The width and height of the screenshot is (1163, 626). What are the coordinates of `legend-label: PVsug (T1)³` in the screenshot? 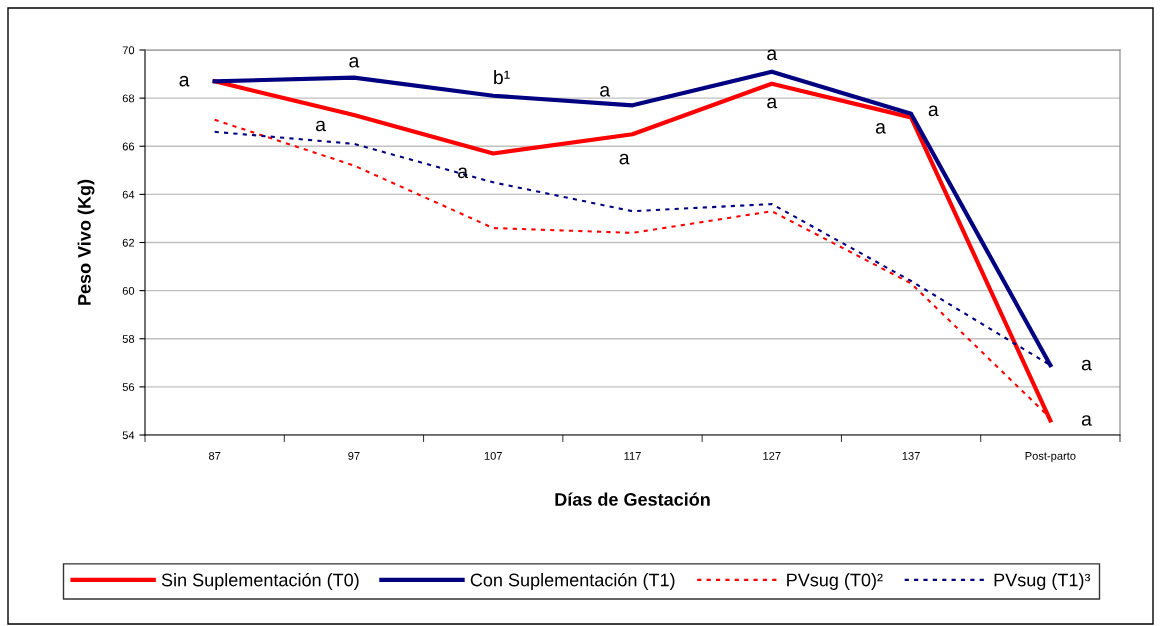 It's located at (1042, 581).